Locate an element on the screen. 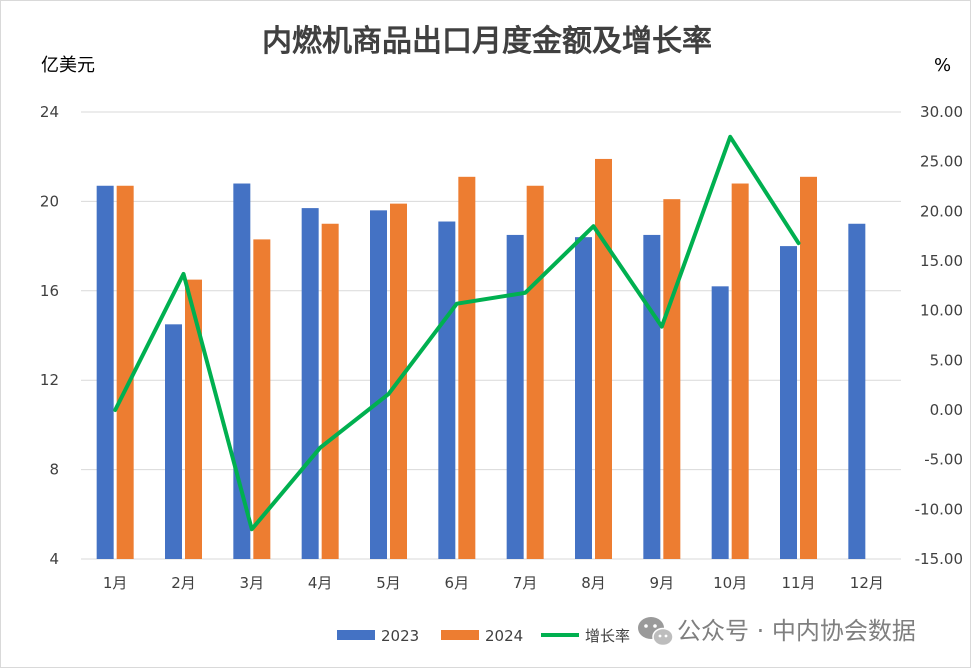 The height and width of the screenshot is (668, 971). watermark: 公众号 · 中内协会数据 is located at coordinates (777, 632).